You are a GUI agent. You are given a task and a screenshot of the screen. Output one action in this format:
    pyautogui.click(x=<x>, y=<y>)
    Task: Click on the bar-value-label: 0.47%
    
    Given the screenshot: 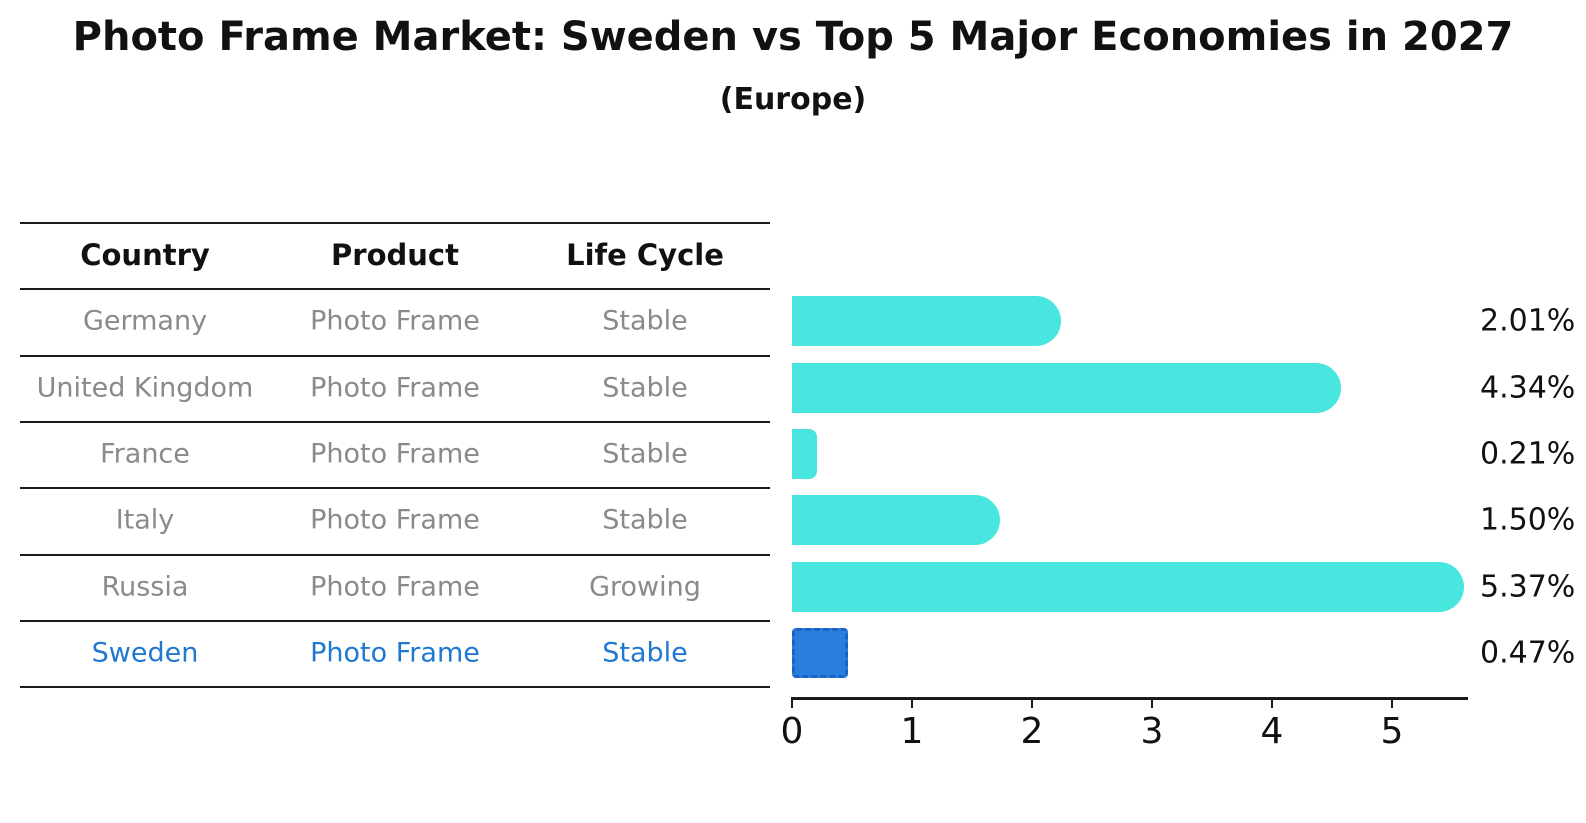 What is the action you would take?
    pyautogui.click(x=1528, y=653)
    